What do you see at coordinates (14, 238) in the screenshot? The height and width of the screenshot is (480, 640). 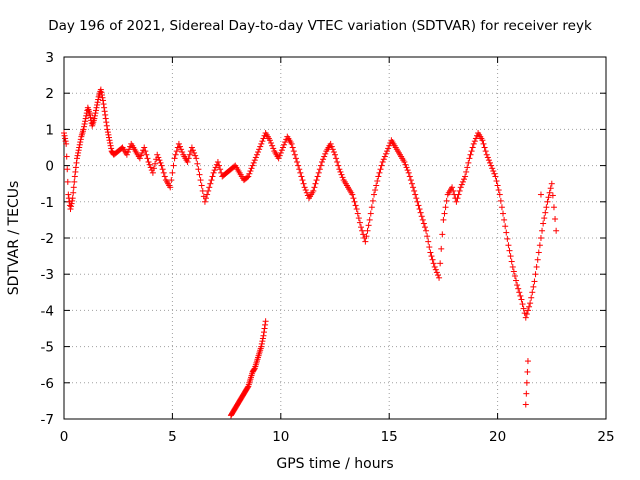 I see `y-axis-label: SDTVAR / TECUs` at bounding box center [14, 238].